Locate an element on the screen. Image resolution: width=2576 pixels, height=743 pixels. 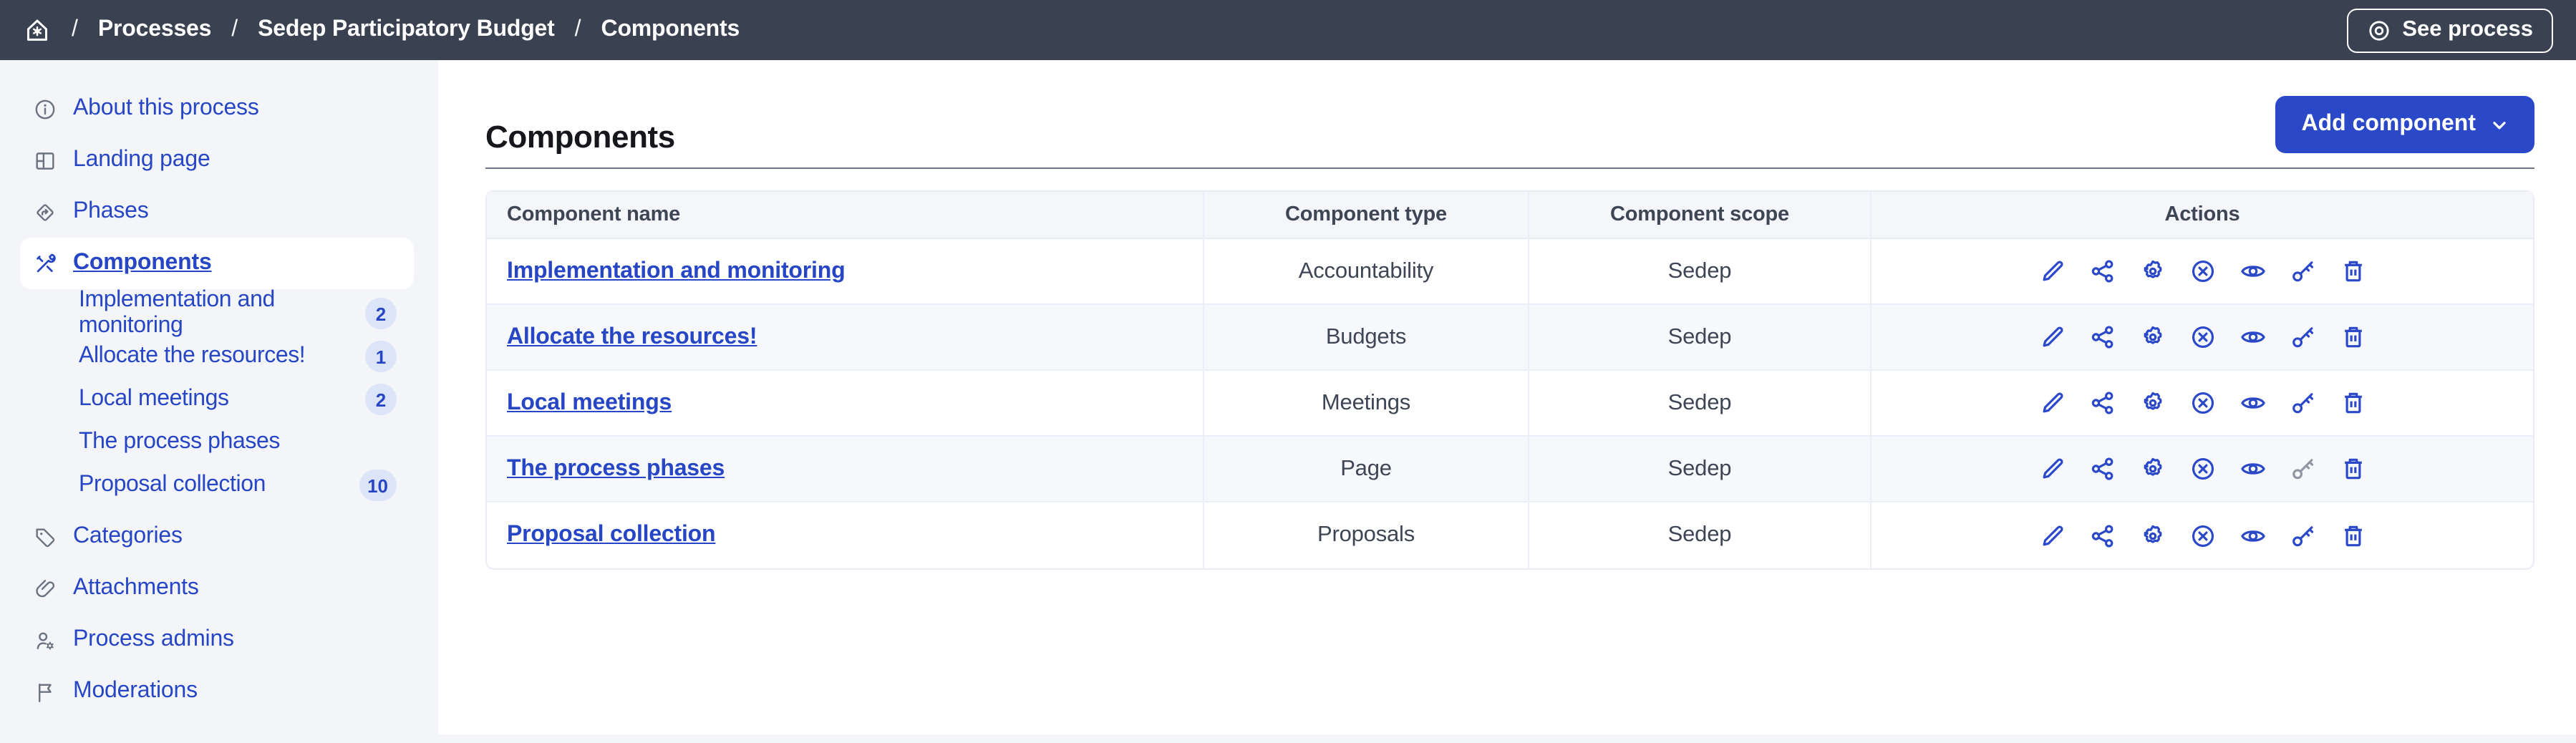
sidebar-item-label: Moderations is located at coordinates (136, 691).